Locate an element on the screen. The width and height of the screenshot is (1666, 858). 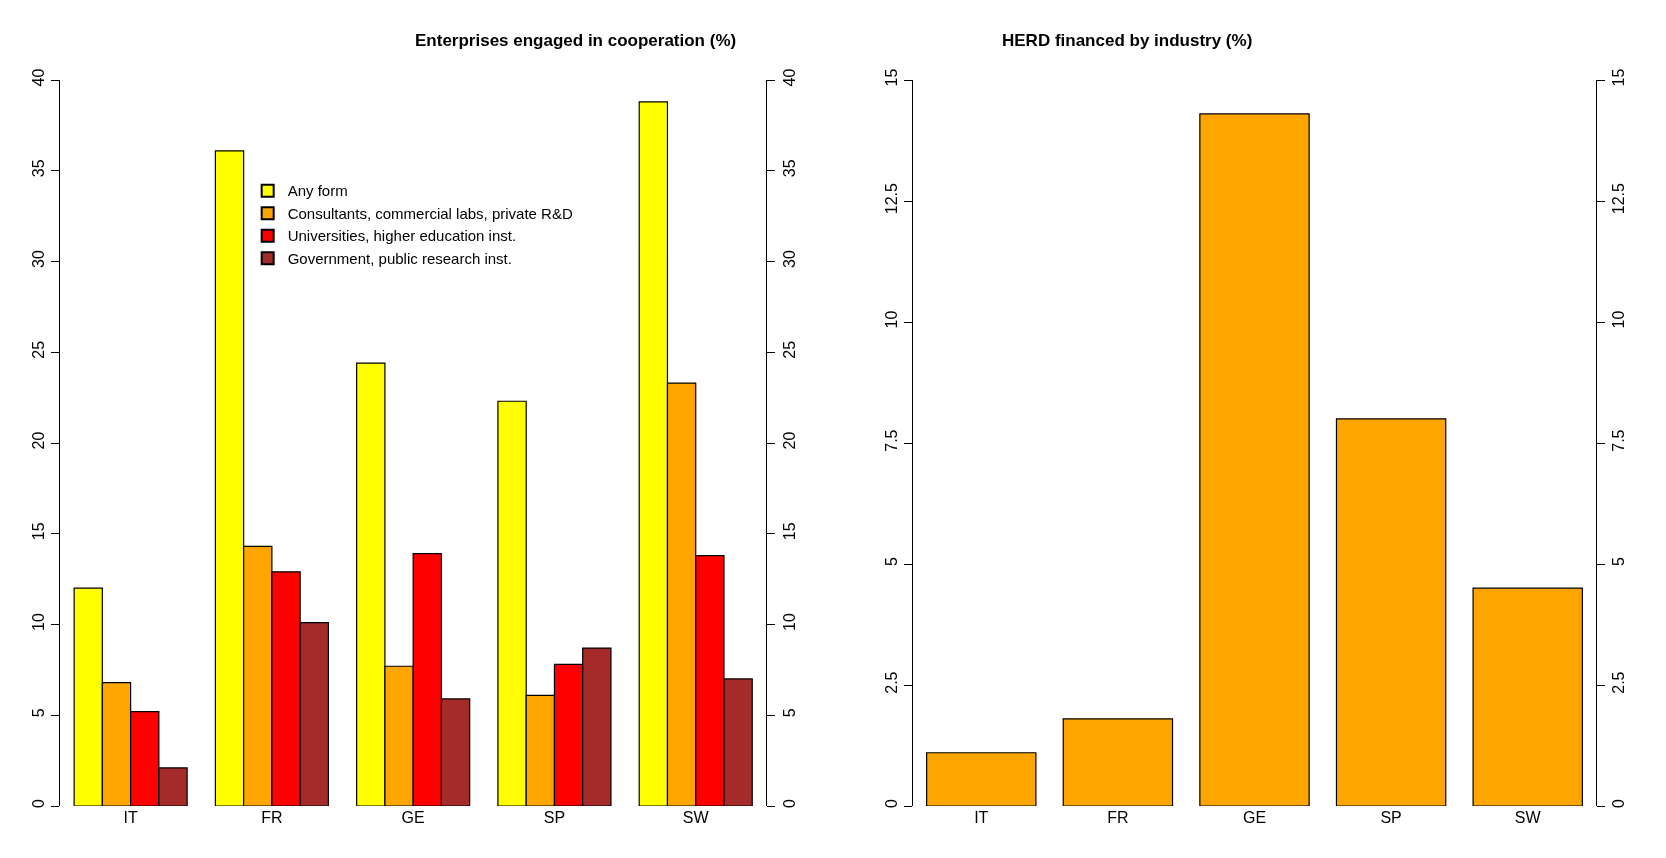
y2-tick-label: 2.5 is located at coordinates (1619, 682).